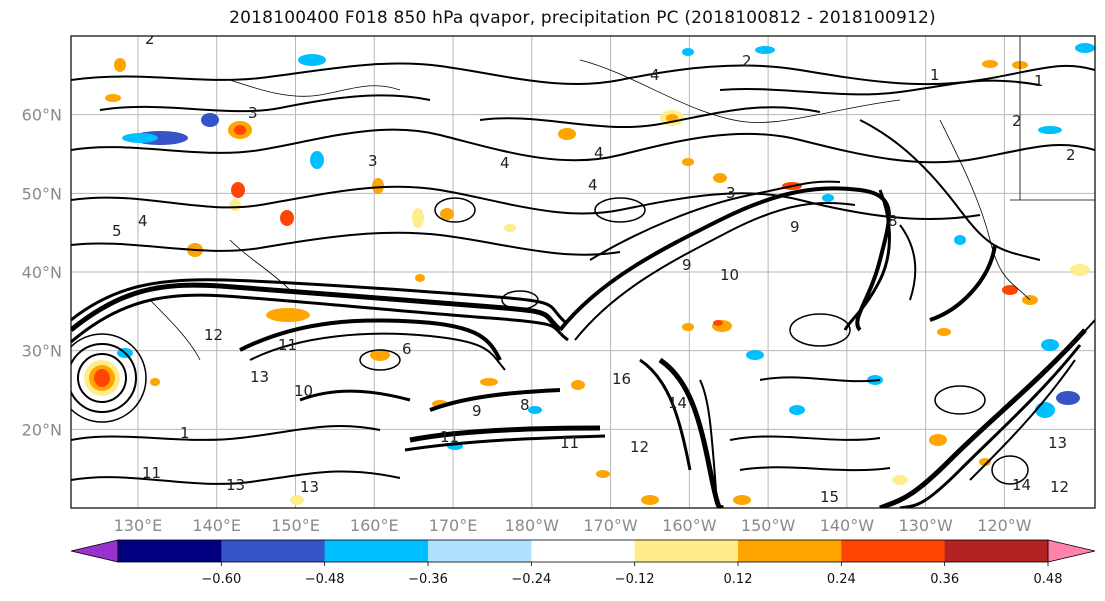 The height and width of the screenshot is (601, 1105). Describe the element at coordinates (689, 525) in the screenshot. I see `longitude-label: 160°W` at that location.